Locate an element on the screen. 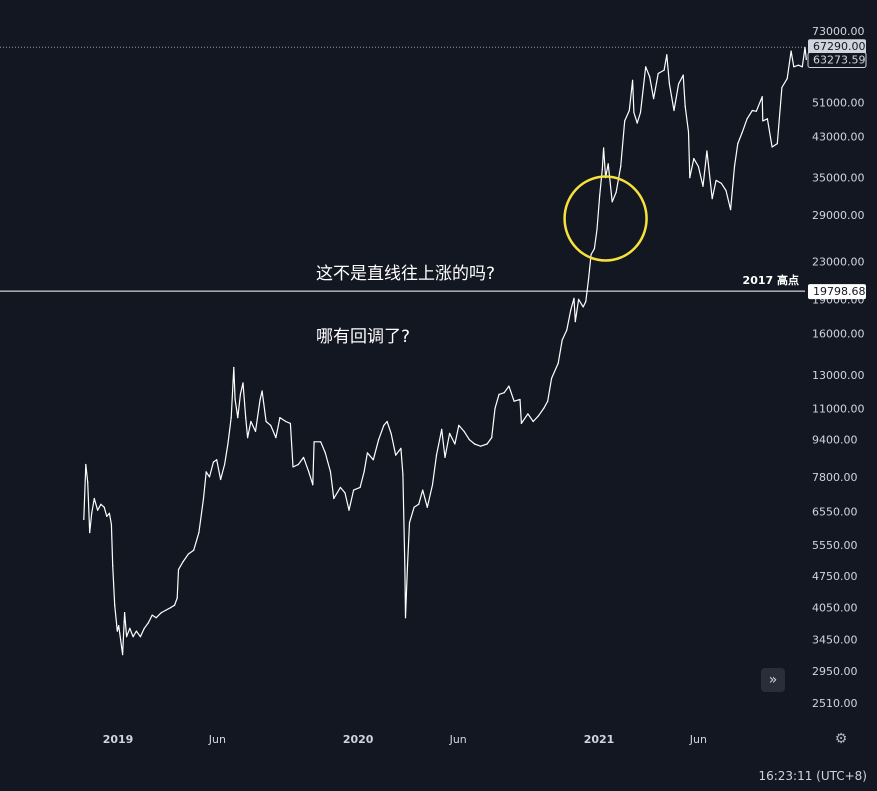 The image size is (877, 791). annotations is located at coordinates (605, 218).